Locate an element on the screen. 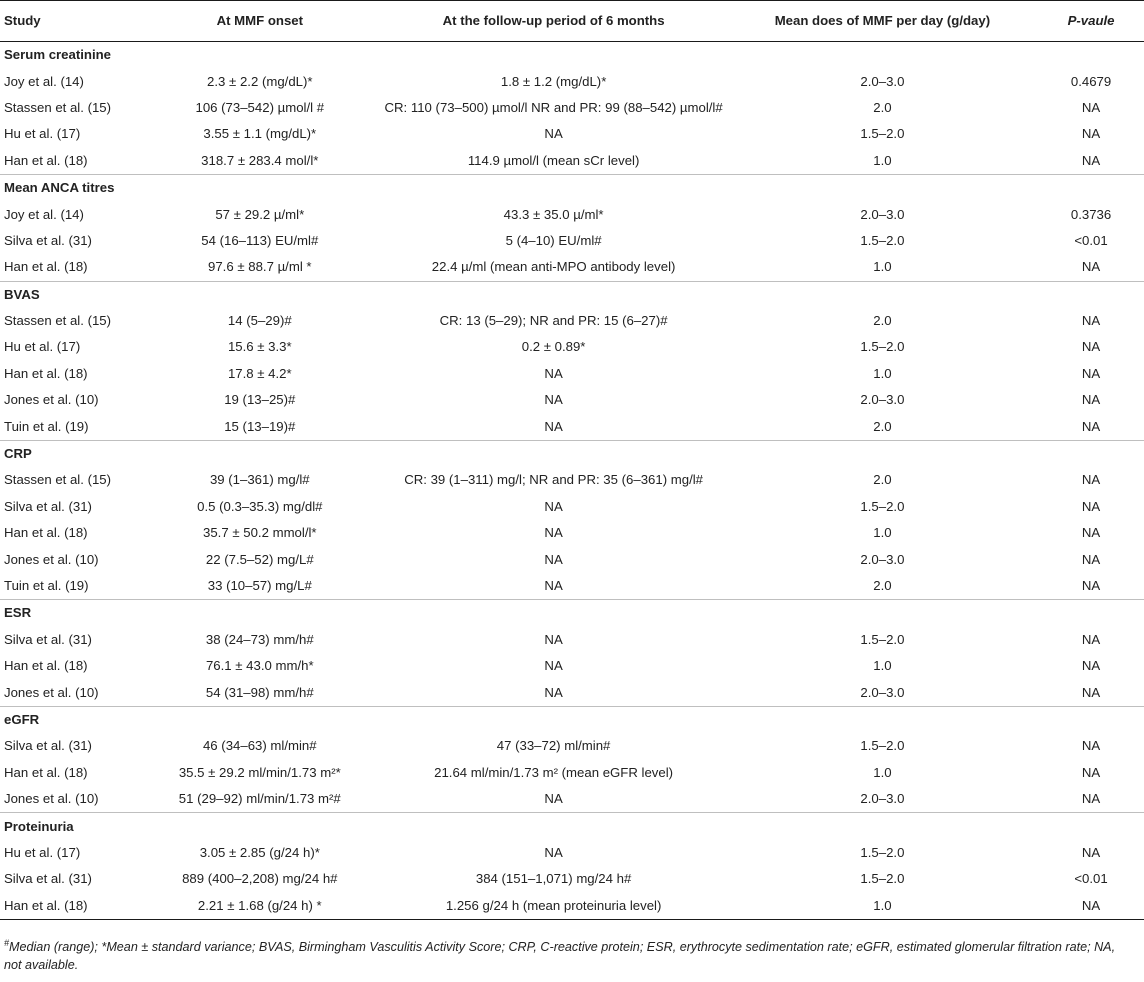 The height and width of the screenshot is (982, 1144). section-title: BVAS is located at coordinates (572, 294).